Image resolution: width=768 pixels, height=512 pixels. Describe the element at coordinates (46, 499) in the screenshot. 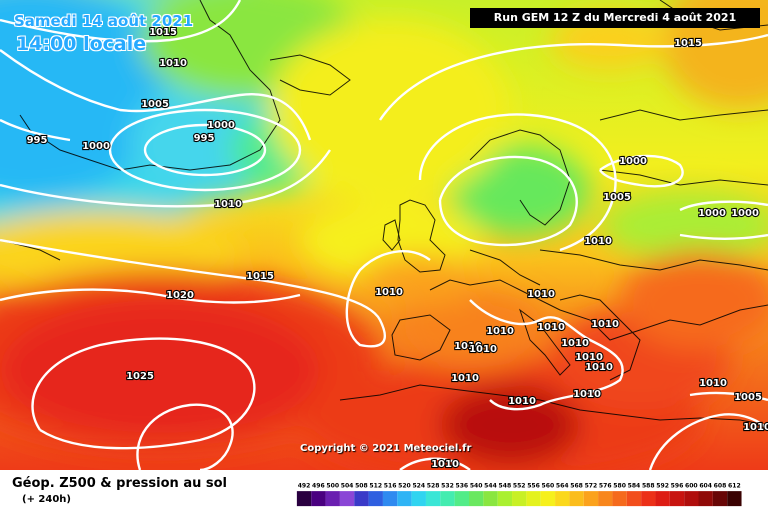

I see `lead-time: (+ 240h)` at that location.